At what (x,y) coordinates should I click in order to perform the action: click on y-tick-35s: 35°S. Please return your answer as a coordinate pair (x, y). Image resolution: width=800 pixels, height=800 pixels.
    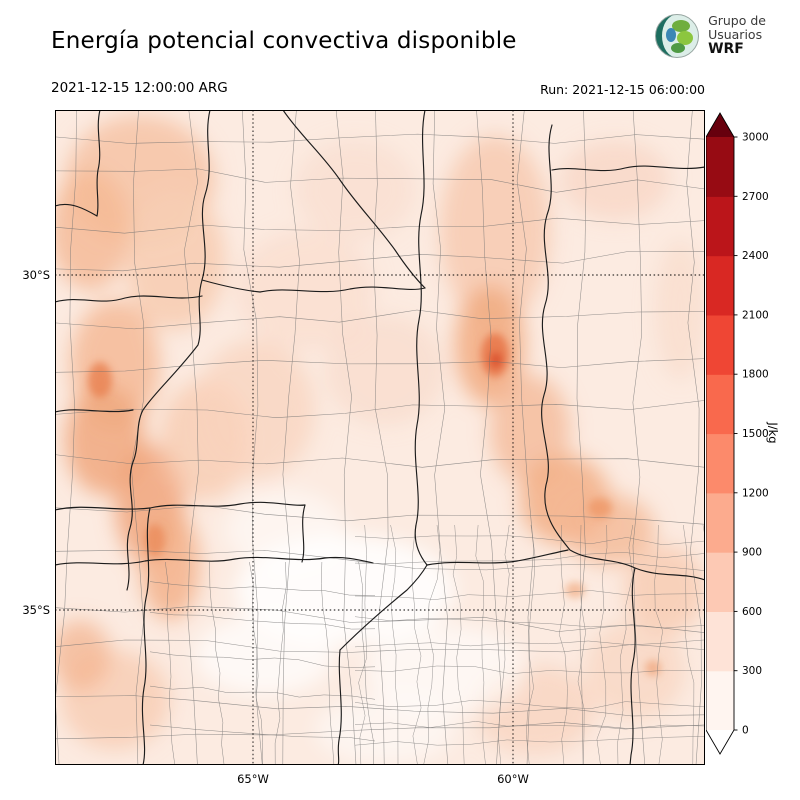
    Looking at the image, I should click on (36, 610).